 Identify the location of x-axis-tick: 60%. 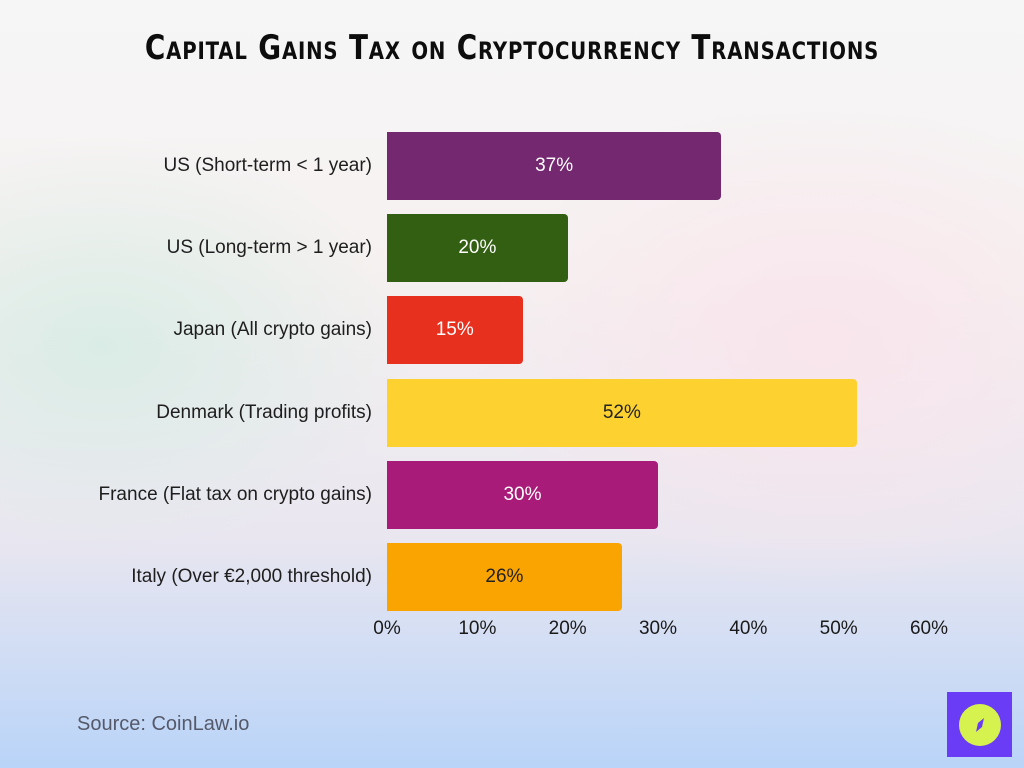
(929, 628).